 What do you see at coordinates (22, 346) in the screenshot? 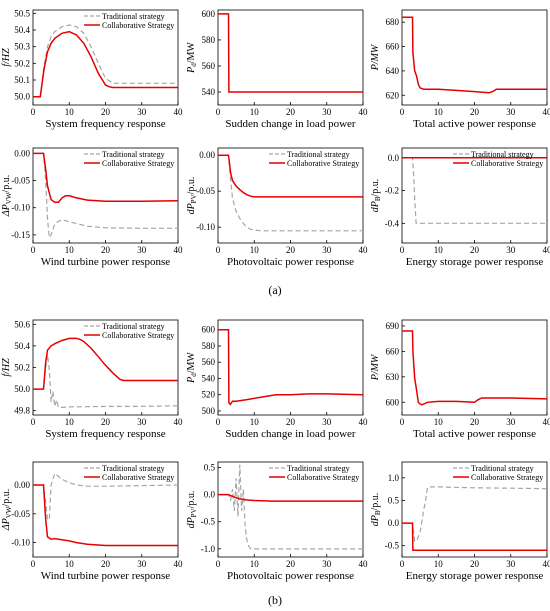
I see `y-tick-label: 50.4` at bounding box center [22, 346].